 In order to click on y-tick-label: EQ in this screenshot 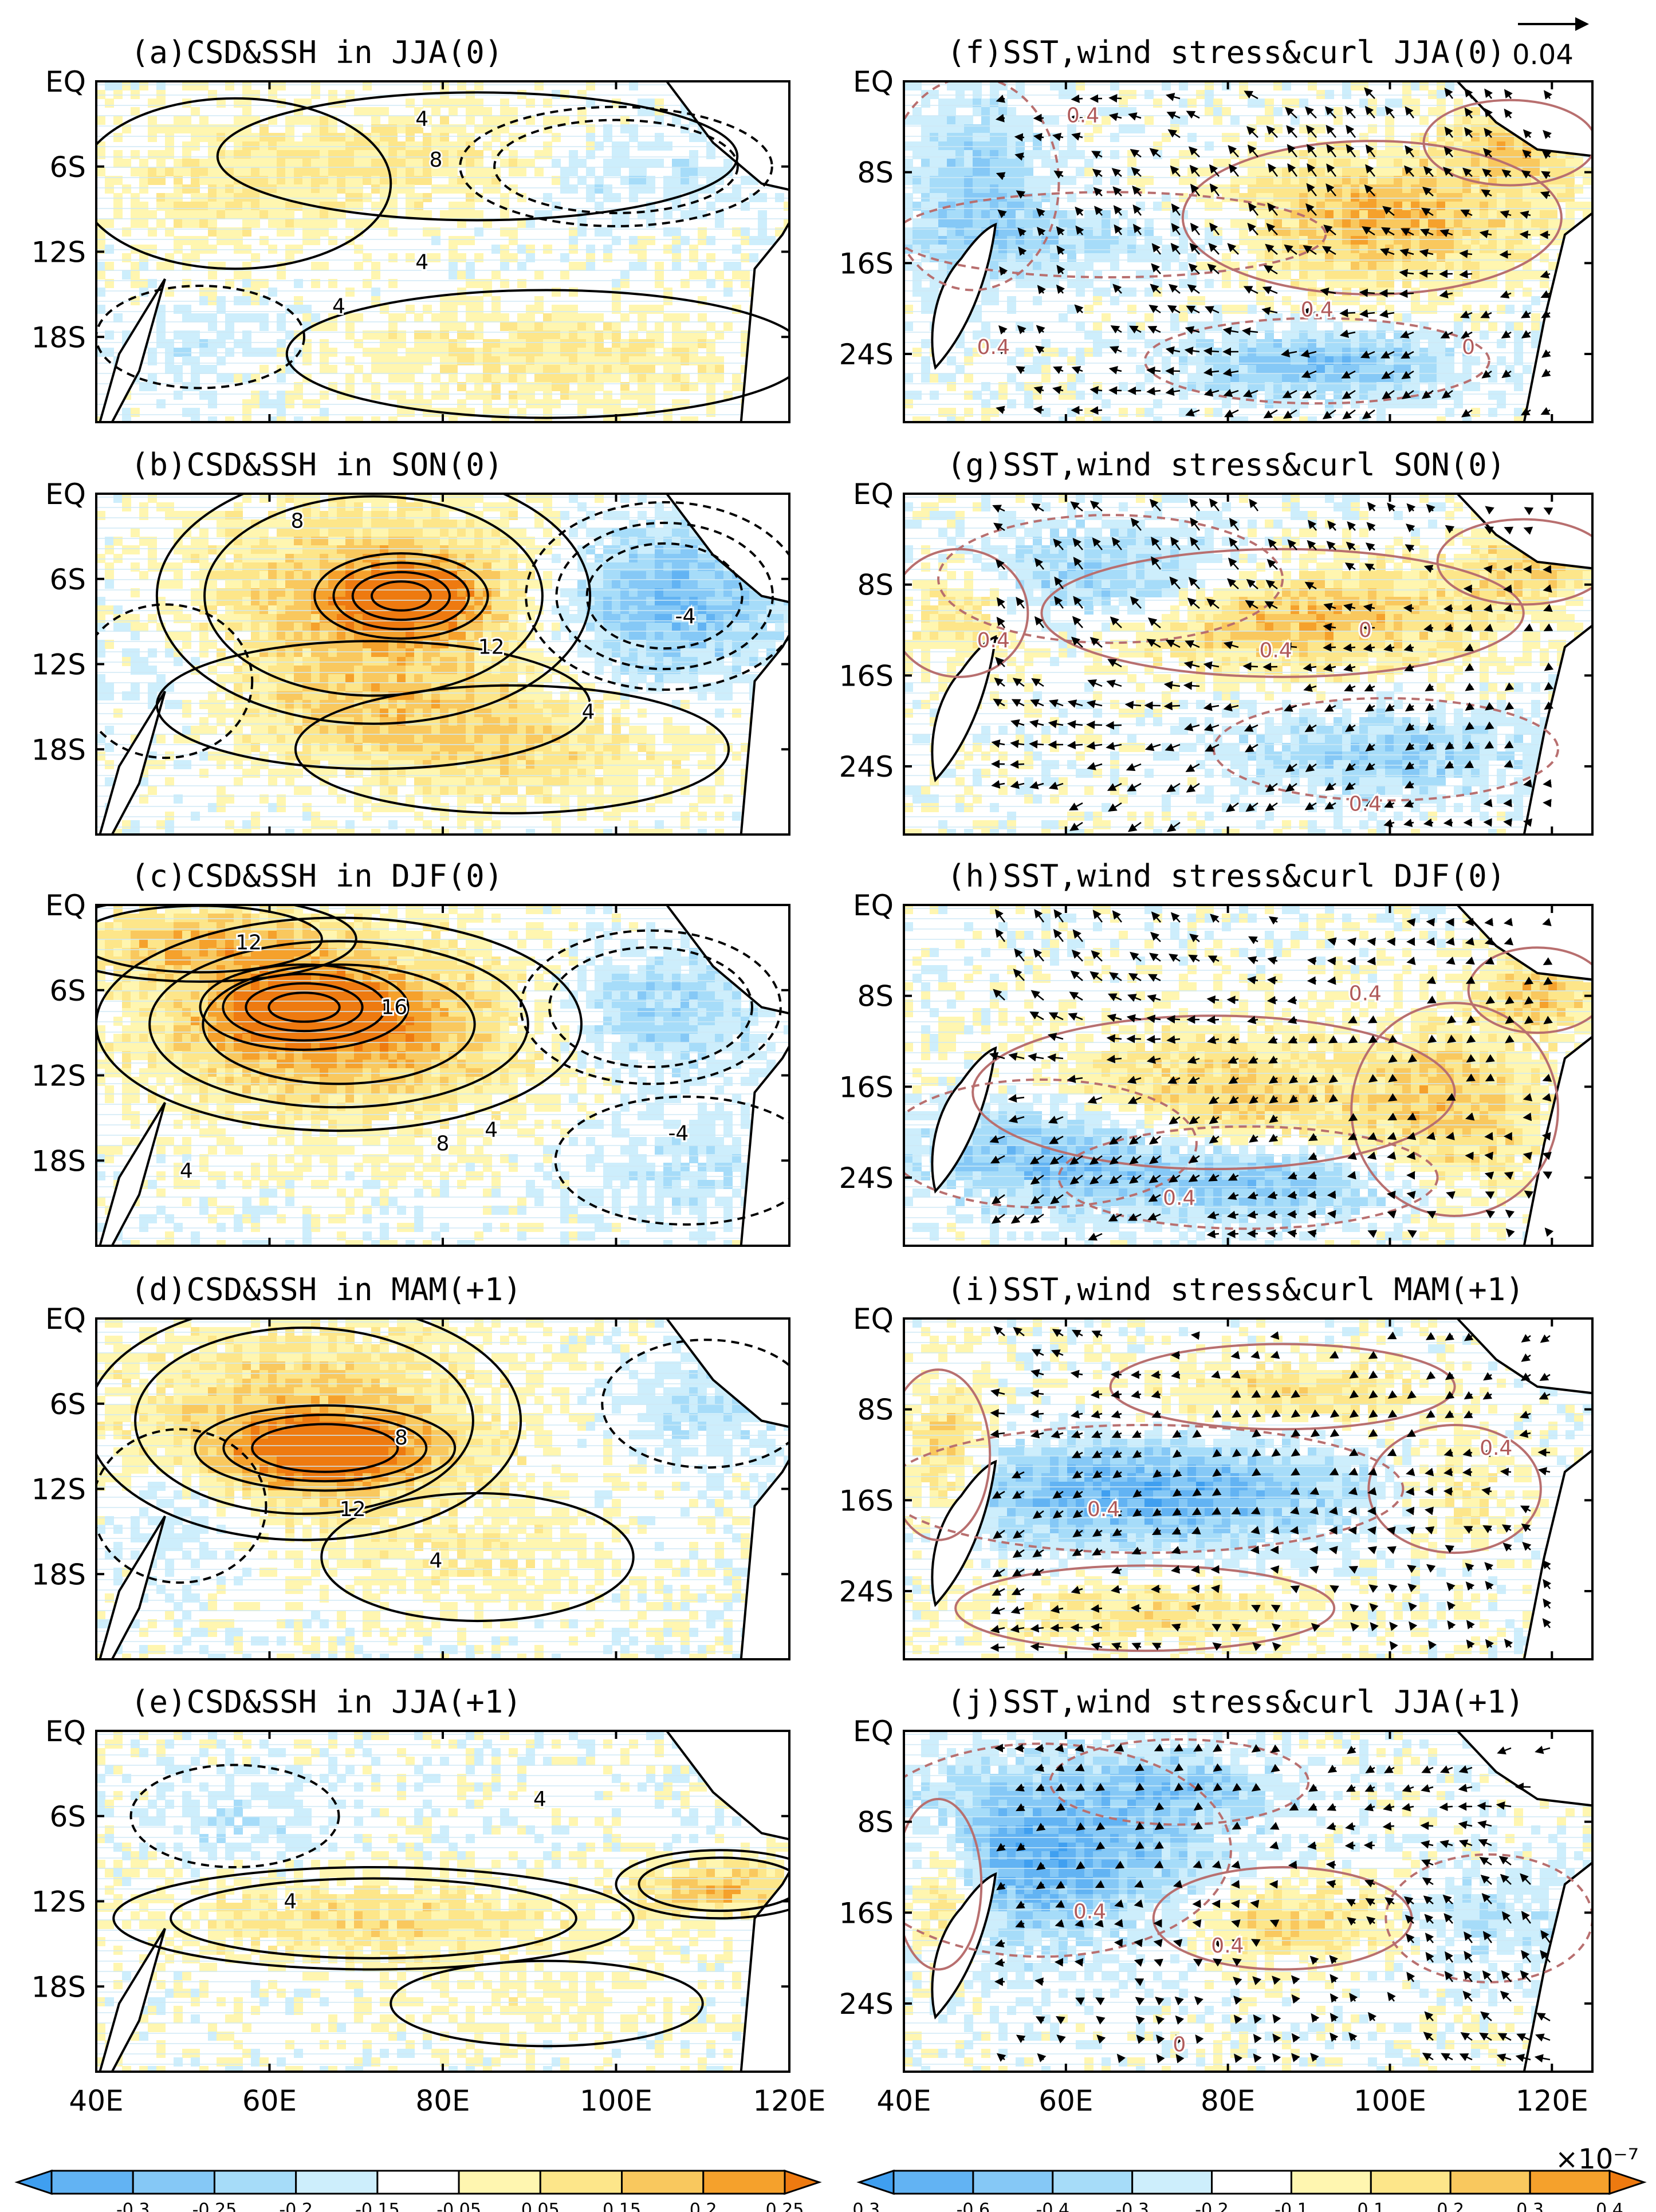, I will do `click(65, 495)`.